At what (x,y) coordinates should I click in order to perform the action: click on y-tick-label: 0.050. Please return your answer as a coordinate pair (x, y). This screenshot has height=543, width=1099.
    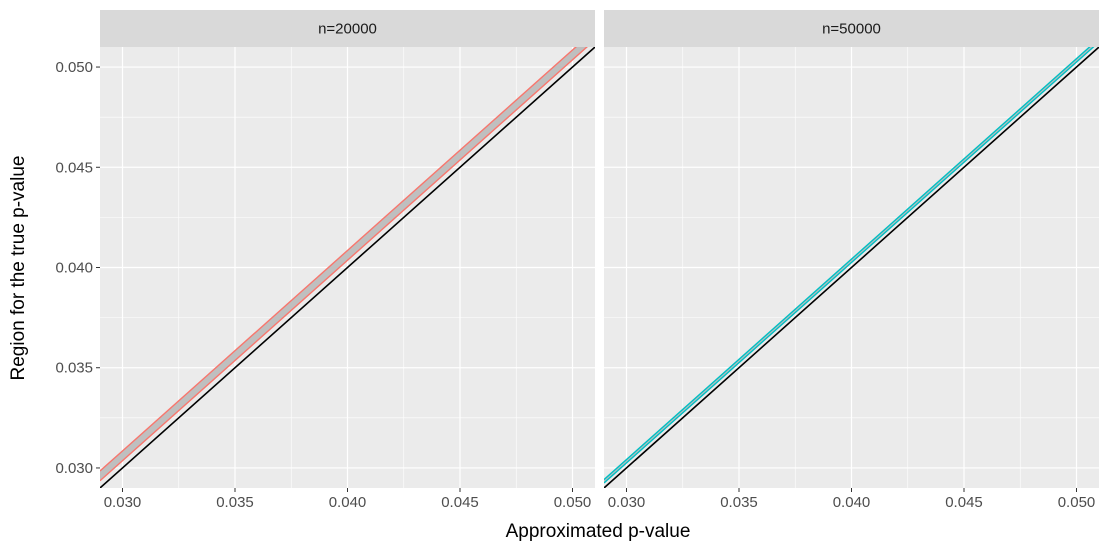
    Looking at the image, I should click on (74, 67).